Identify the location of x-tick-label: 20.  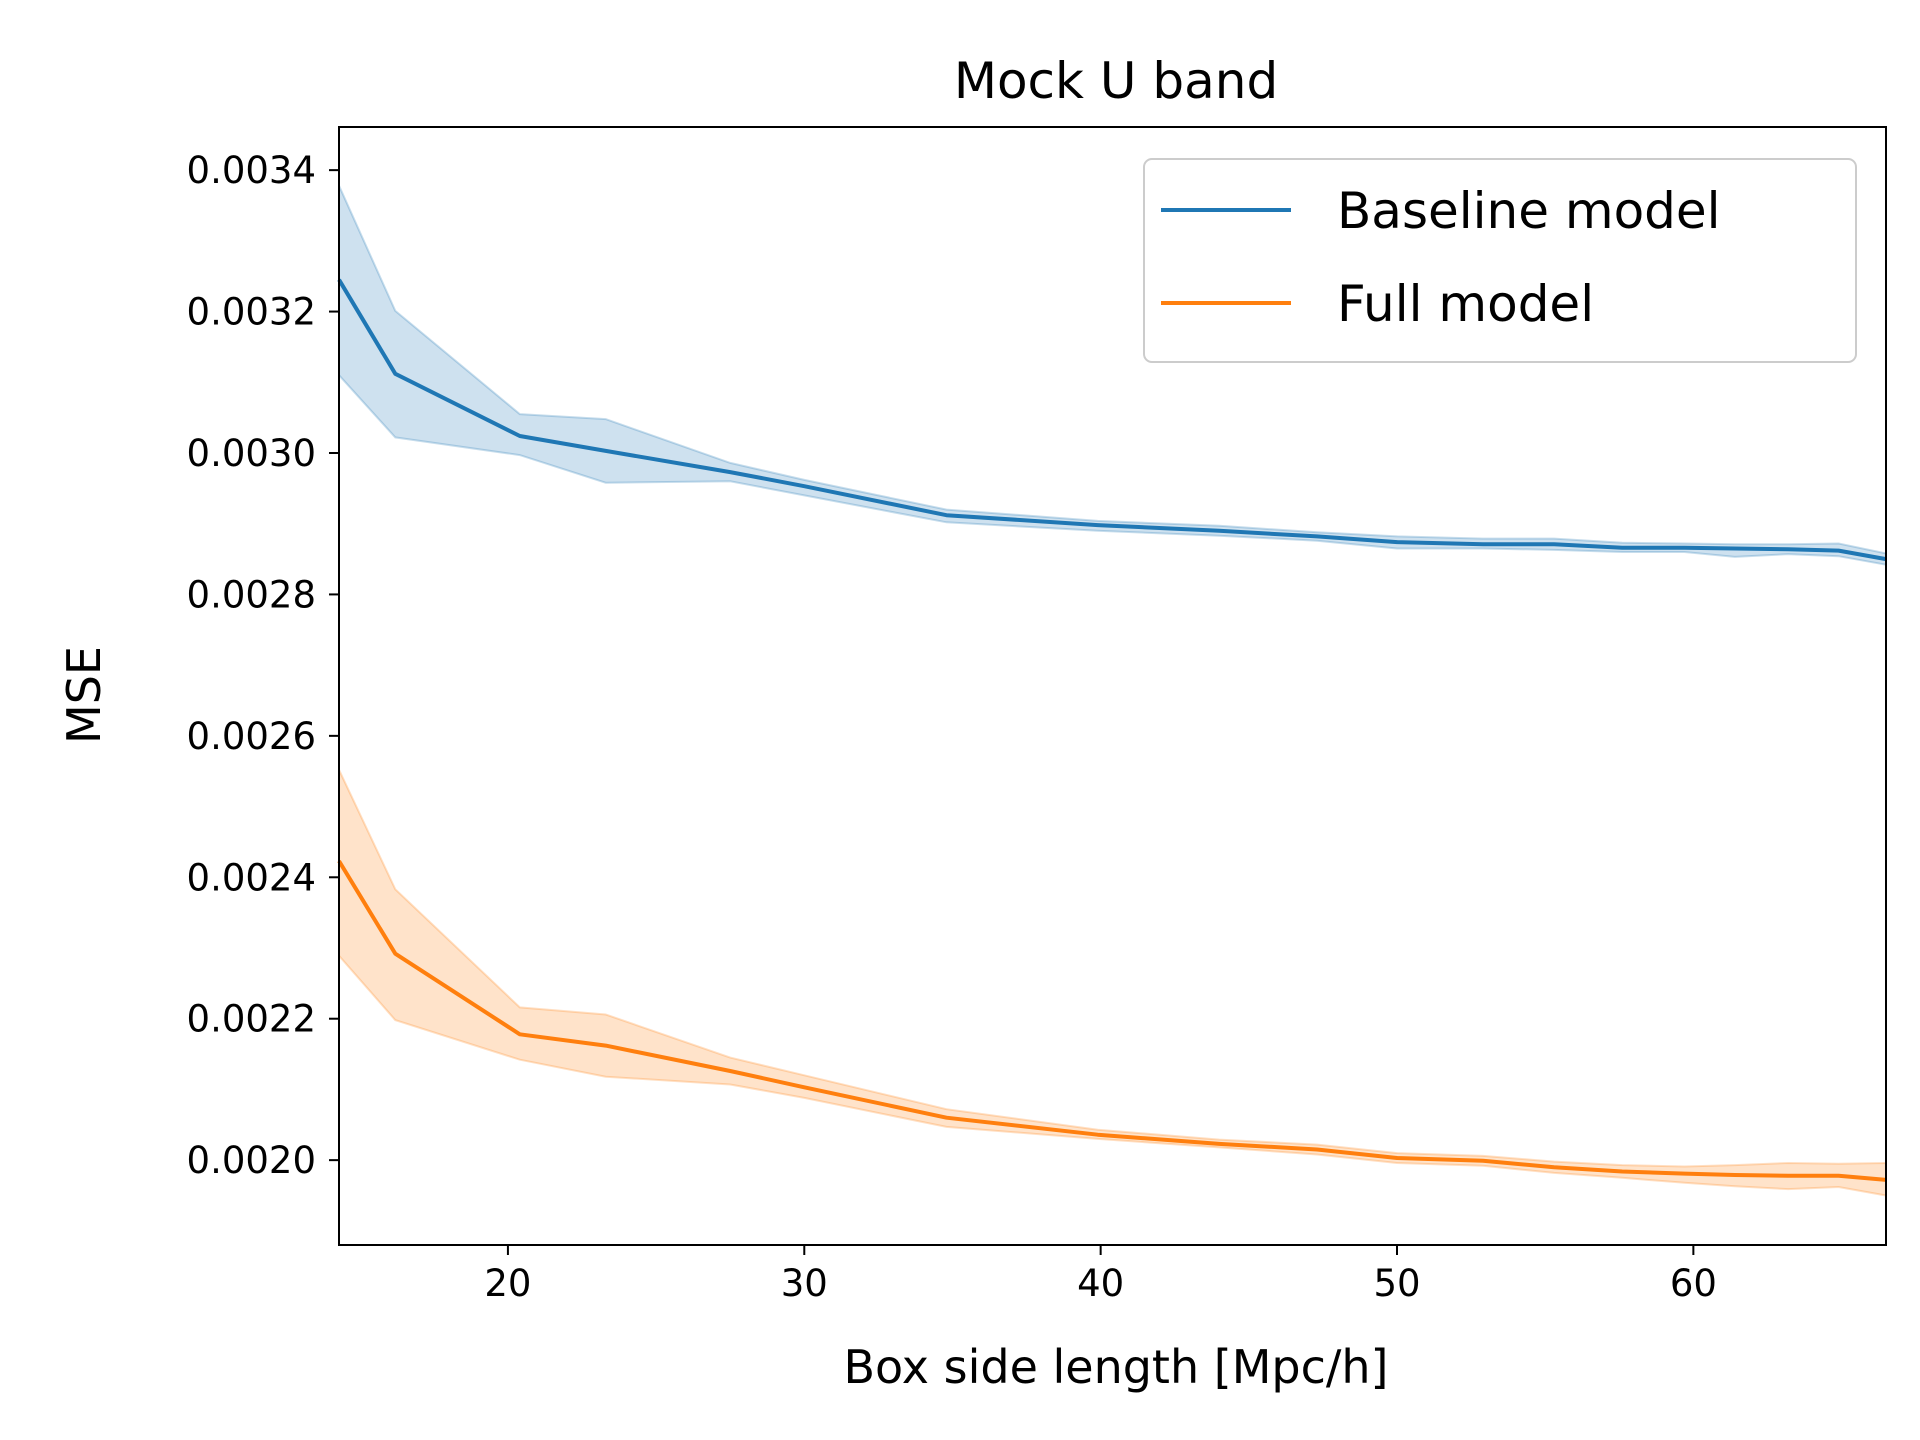
(507, 1283).